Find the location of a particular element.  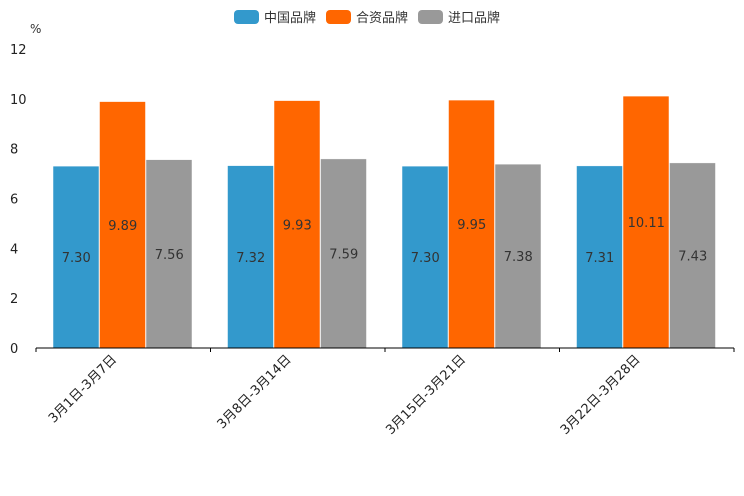

y-tick-label: 10 is located at coordinates (18, 100).